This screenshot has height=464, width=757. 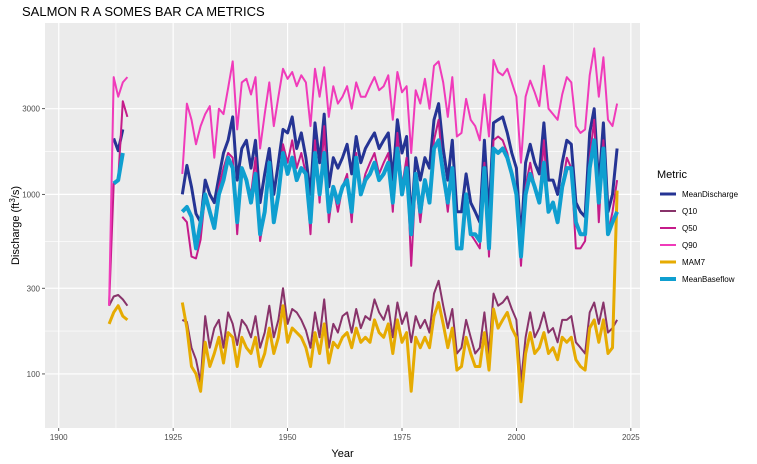 I want to click on x-tick-label: 2025, so click(x=631, y=437).